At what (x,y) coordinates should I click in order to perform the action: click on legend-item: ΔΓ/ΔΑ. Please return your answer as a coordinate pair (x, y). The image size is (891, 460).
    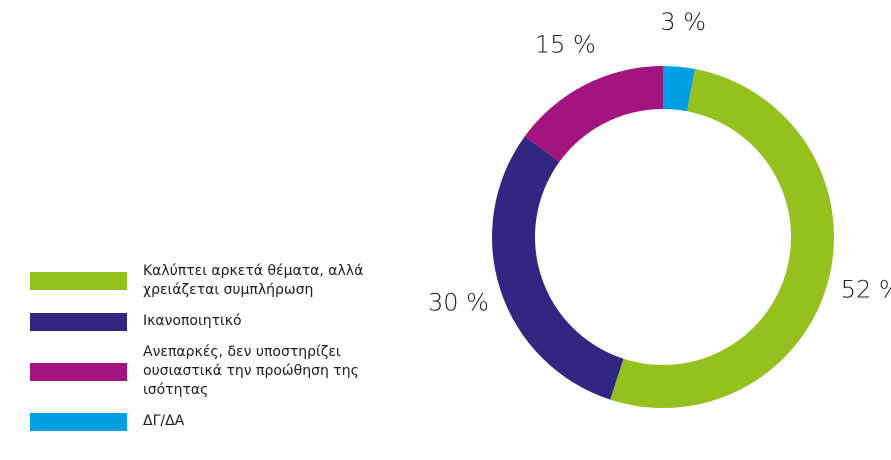
    Looking at the image, I should click on (230, 421).